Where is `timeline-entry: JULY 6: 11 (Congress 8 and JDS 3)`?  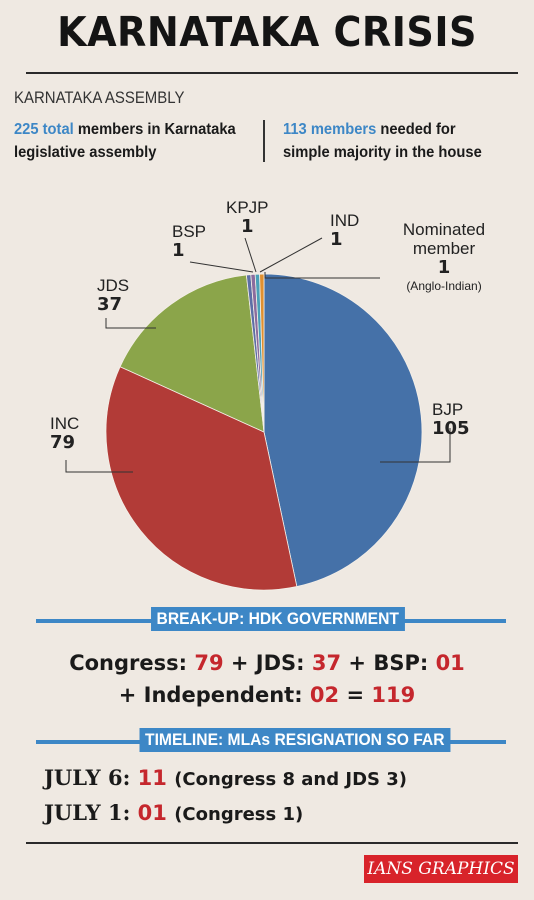 timeline-entry: JULY 6: 11 (Congress 8 and JDS 3) is located at coordinates (225, 777).